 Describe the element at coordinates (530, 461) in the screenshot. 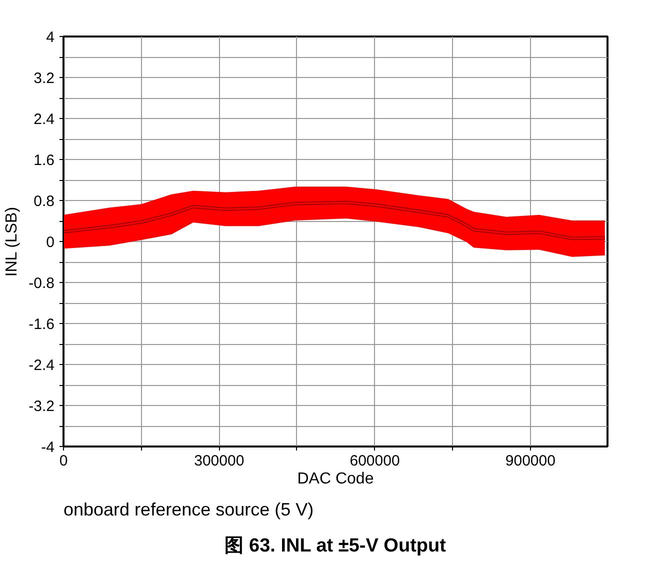

I see `x-tick-label: 900000` at that location.